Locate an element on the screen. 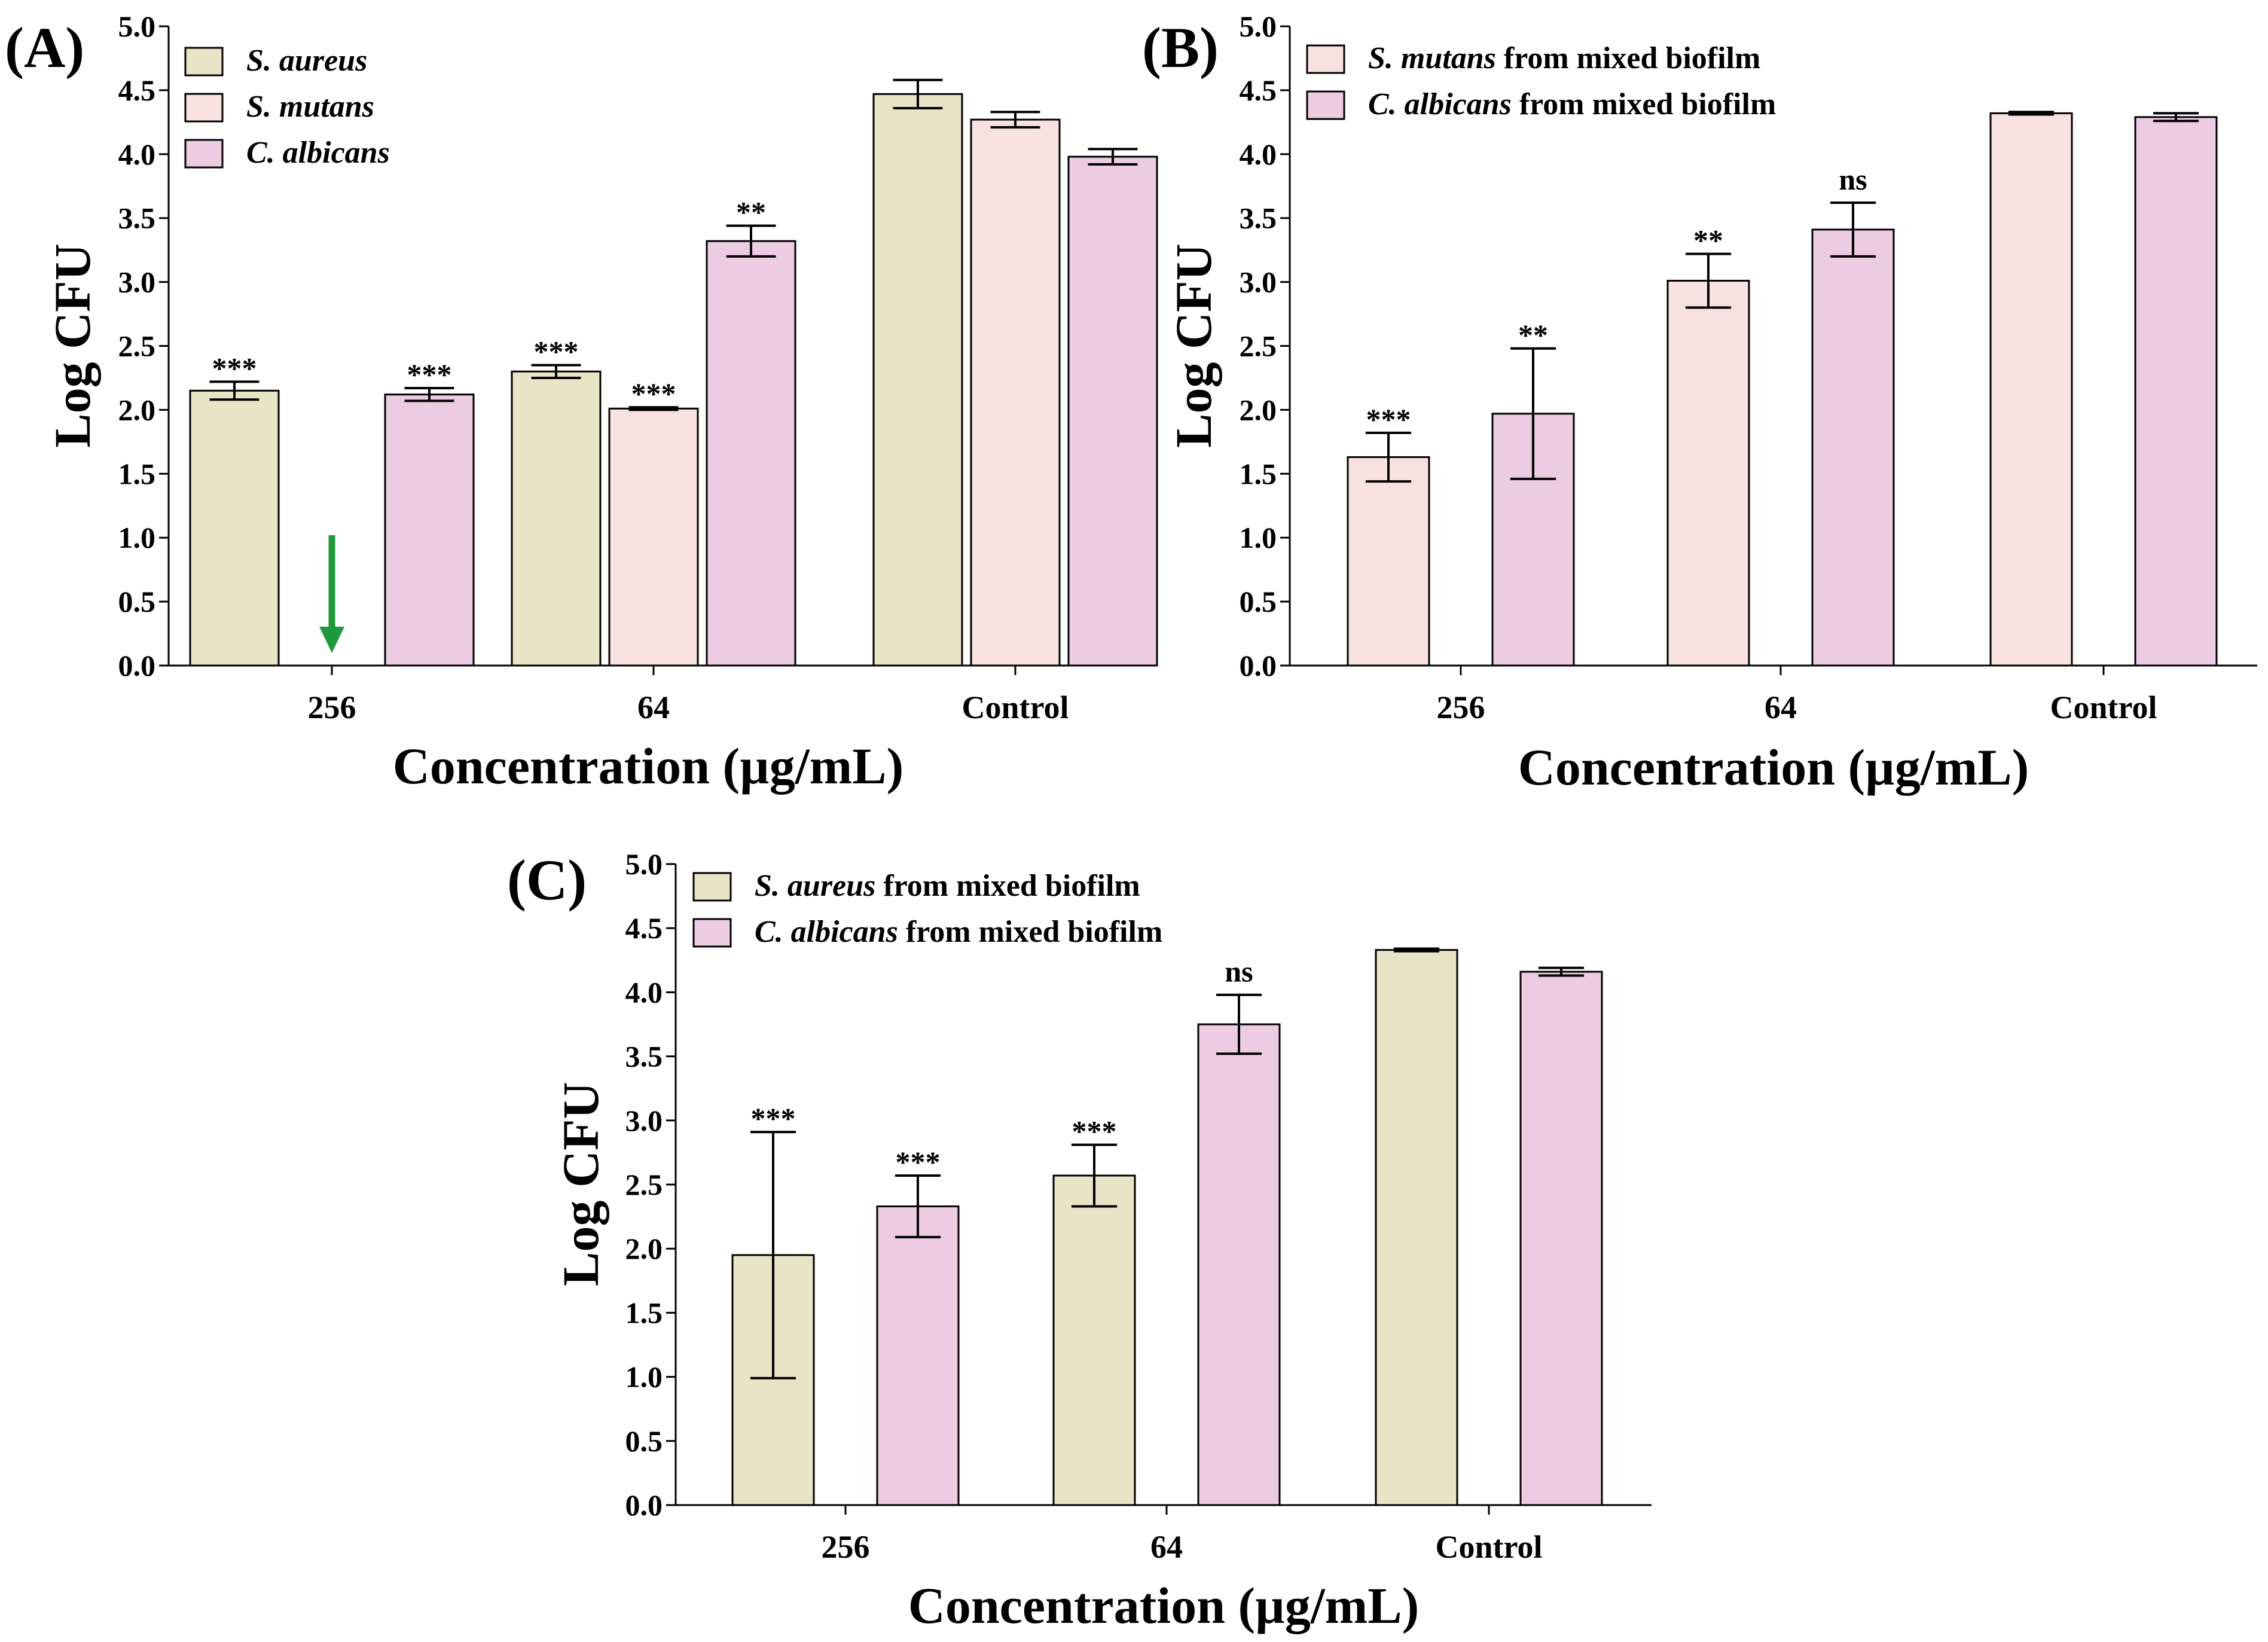 The height and width of the screenshot is (1642, 2268). y-tick-label: 0.0 is located at coordinates (1258, 666).